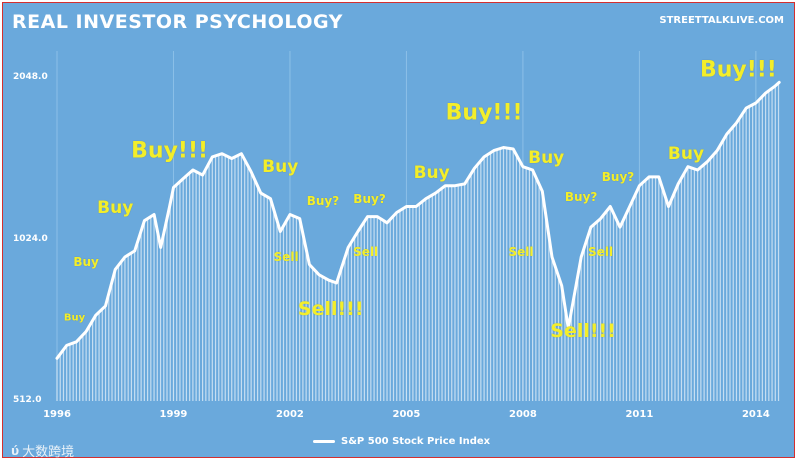 The image size is (799, 462). I want to click on chart-title: REAL INVESTOR PSYCHOLOGY, so click(177, 22).